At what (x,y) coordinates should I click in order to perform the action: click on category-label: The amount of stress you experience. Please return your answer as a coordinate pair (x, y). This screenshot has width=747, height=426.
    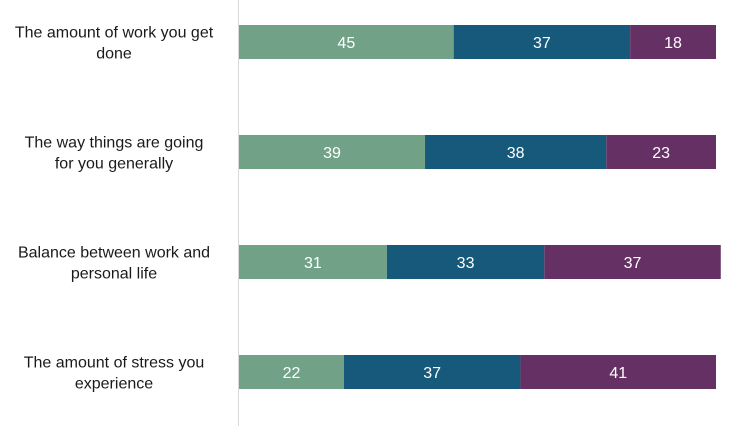
    Looking at the image, I should click on (114, 374).